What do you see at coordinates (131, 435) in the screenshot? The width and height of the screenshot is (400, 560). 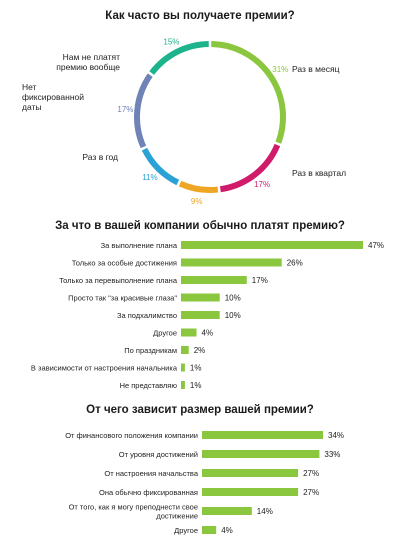 I see `bar-category-label: От финансового положения компании` at bounding box center [131, 435].